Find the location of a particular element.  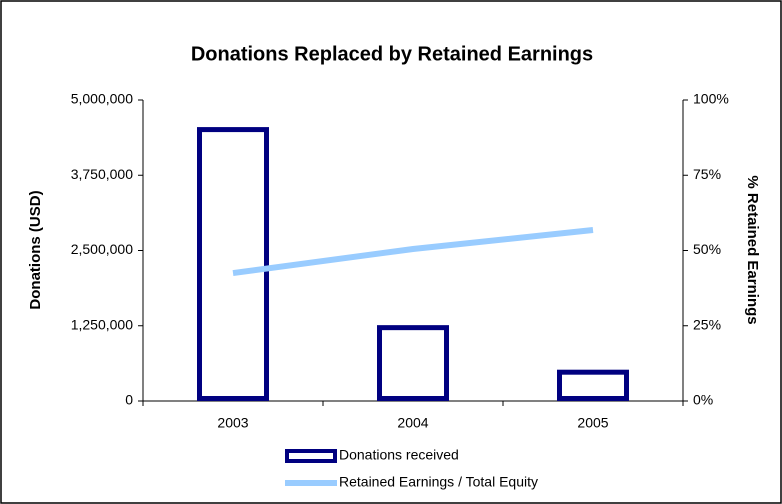

y-tick-label: 2,500,000 is located at coordinates (102, 249).